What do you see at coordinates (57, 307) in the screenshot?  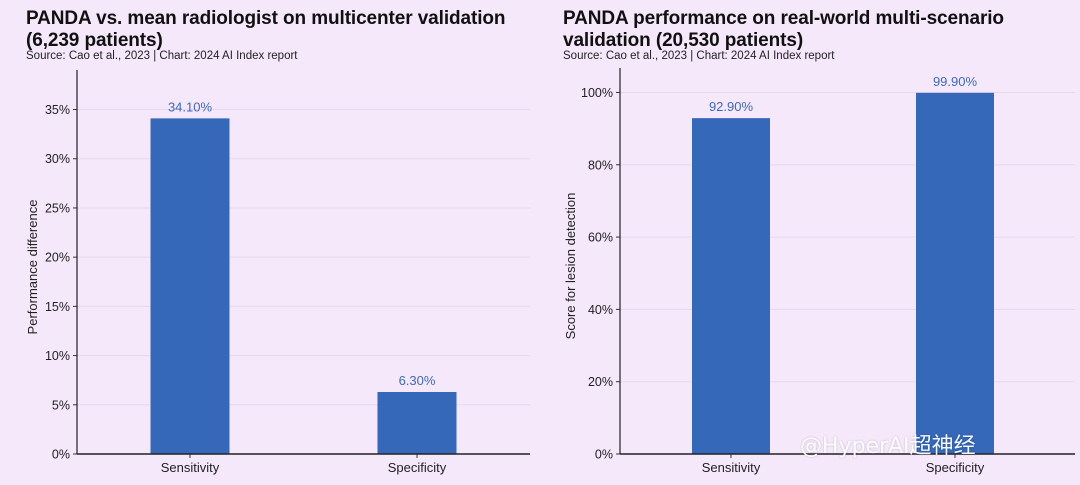 I see `y-tick-label: 15%` at bounding box center [57, 307].